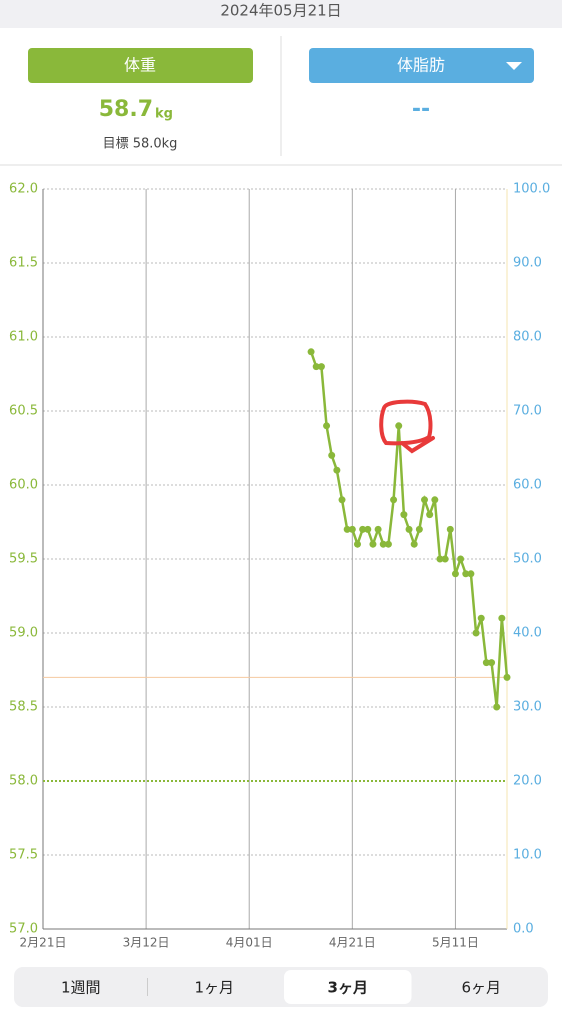 This screenshot has height=1024, width=562. What do you see at coordinates (23, 411) in the screenshot?
I see `y-tick-label: 60.5` at bounding box center [23, 411].